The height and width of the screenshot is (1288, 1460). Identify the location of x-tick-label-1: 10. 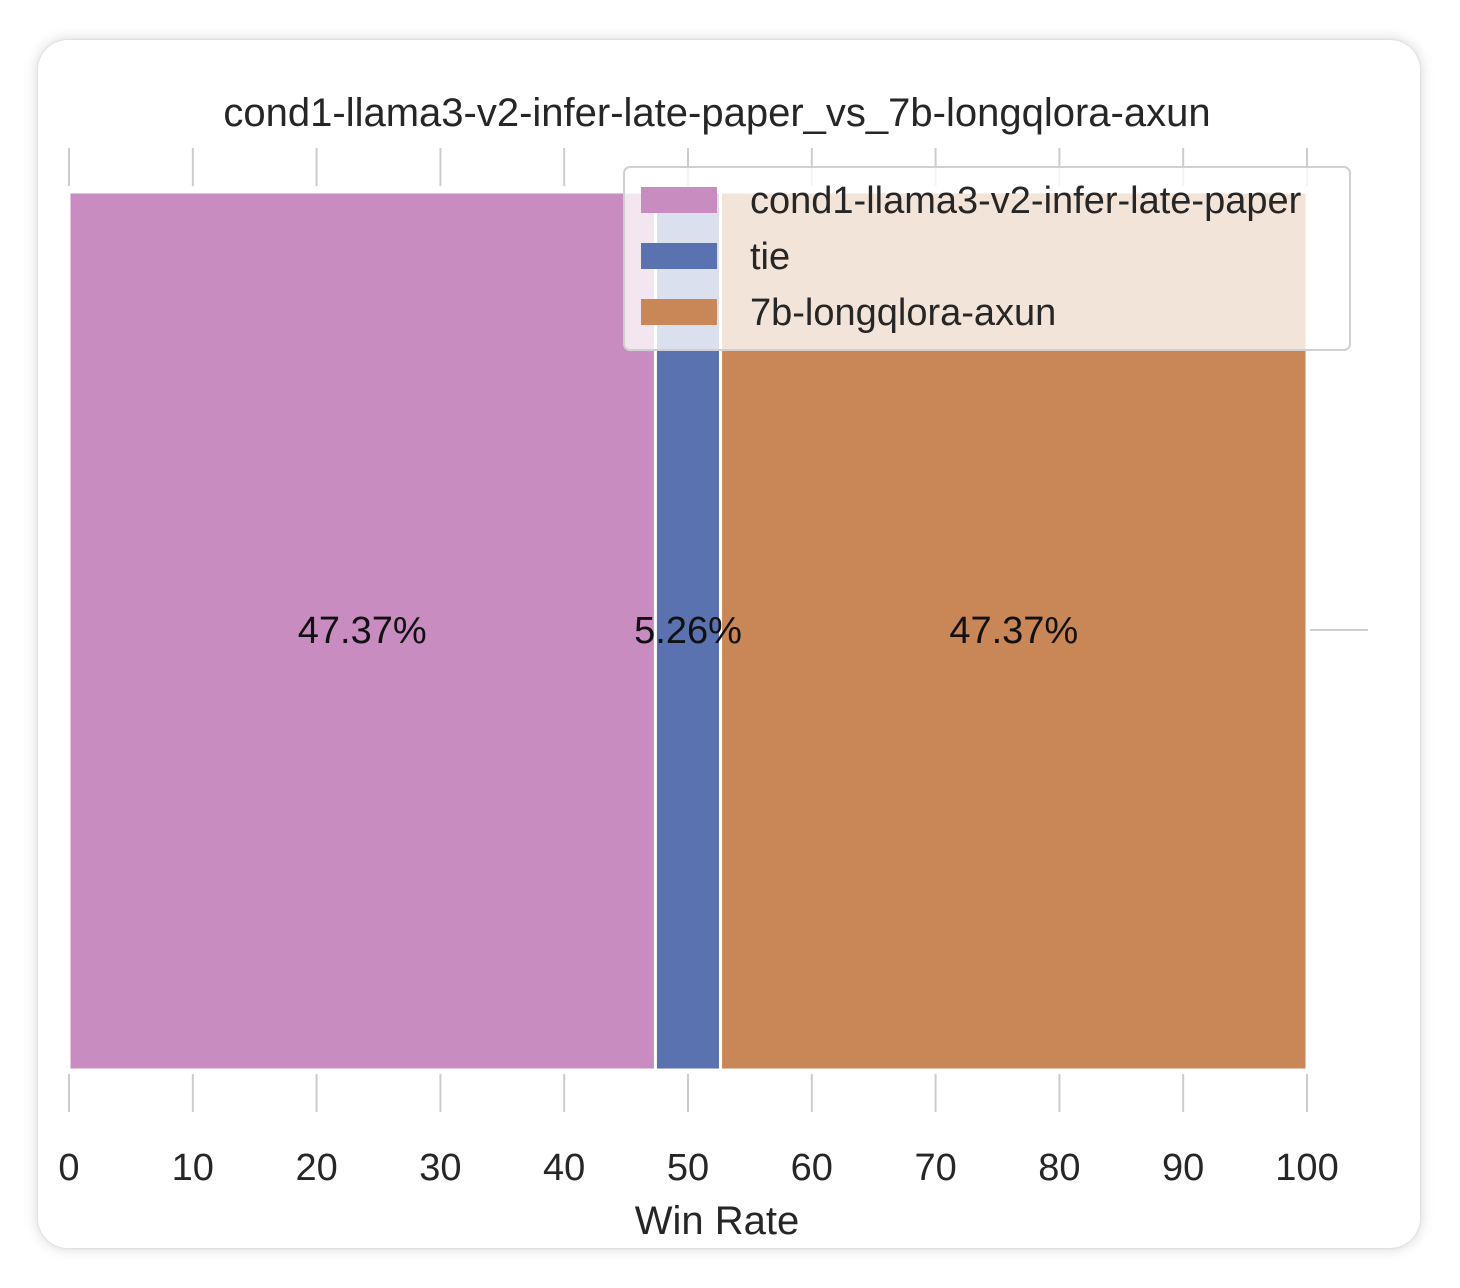
(193, 1168).